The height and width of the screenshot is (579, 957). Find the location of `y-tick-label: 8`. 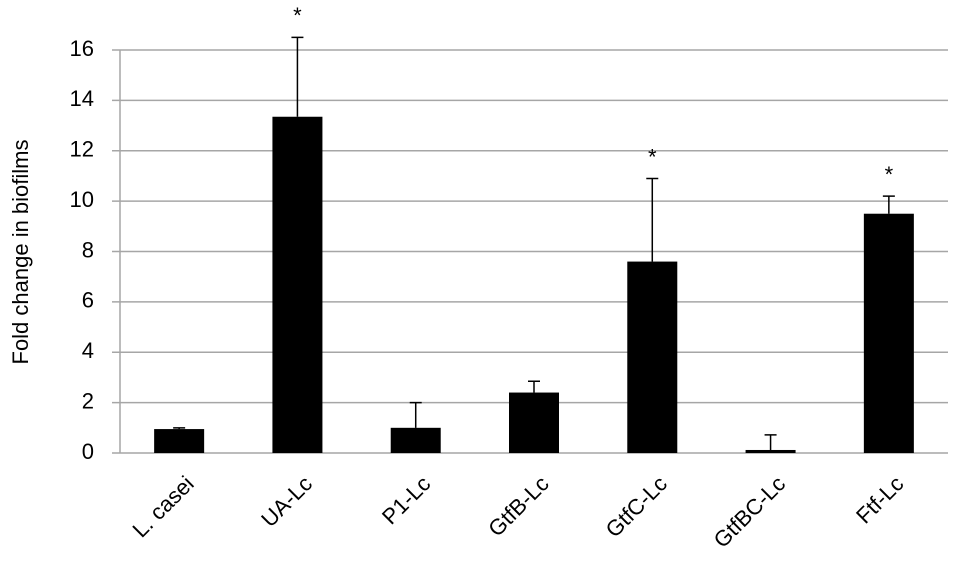

y-tick-label: 8 is located at coordinates (88, 249).